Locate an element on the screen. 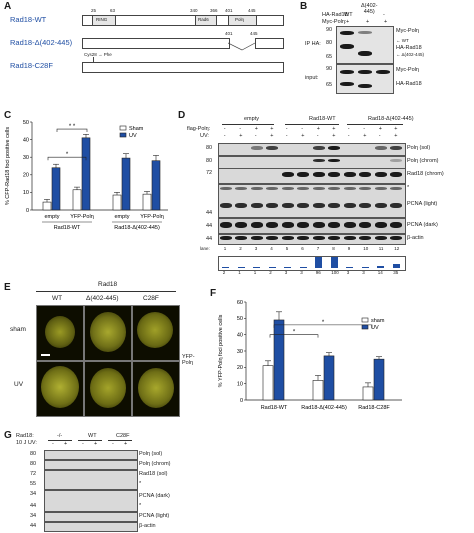 The image size is (474, 533). g-blot-pcna-light is located at coordinates (91, 517).